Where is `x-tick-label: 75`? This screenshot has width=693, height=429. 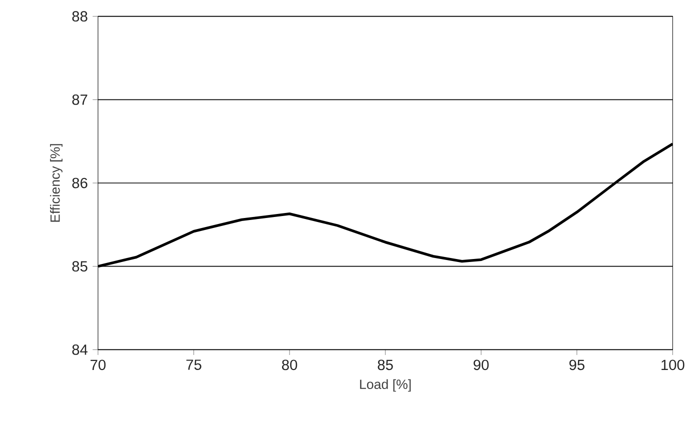 x-tick-label: 75 is located at coordinates (194, 365).